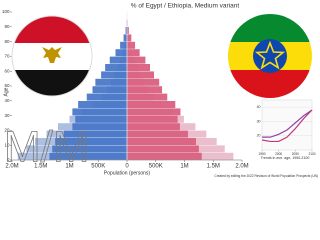 The image size is (320, 240). Describe the element at coordinates (6, 91) in the screenshot. I see `y-axis-label: Age` at that location.